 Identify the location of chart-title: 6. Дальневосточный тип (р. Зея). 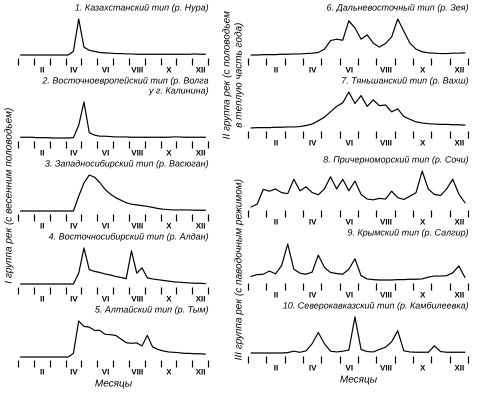
(397, 7).